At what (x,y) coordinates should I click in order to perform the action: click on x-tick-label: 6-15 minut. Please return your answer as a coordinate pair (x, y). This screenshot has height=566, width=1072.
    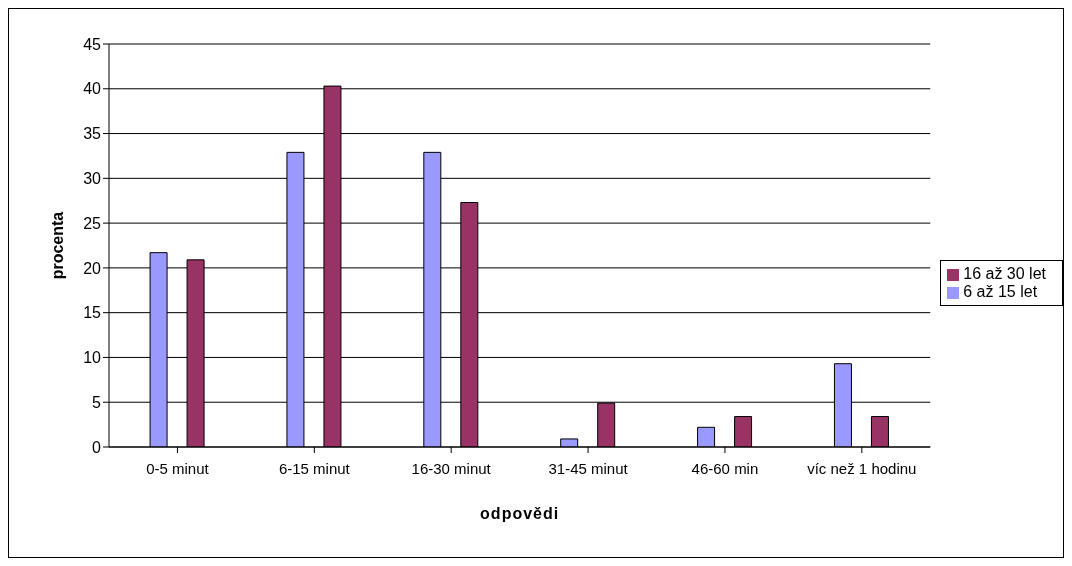
    Looking at the image, I should click on (314, 468).